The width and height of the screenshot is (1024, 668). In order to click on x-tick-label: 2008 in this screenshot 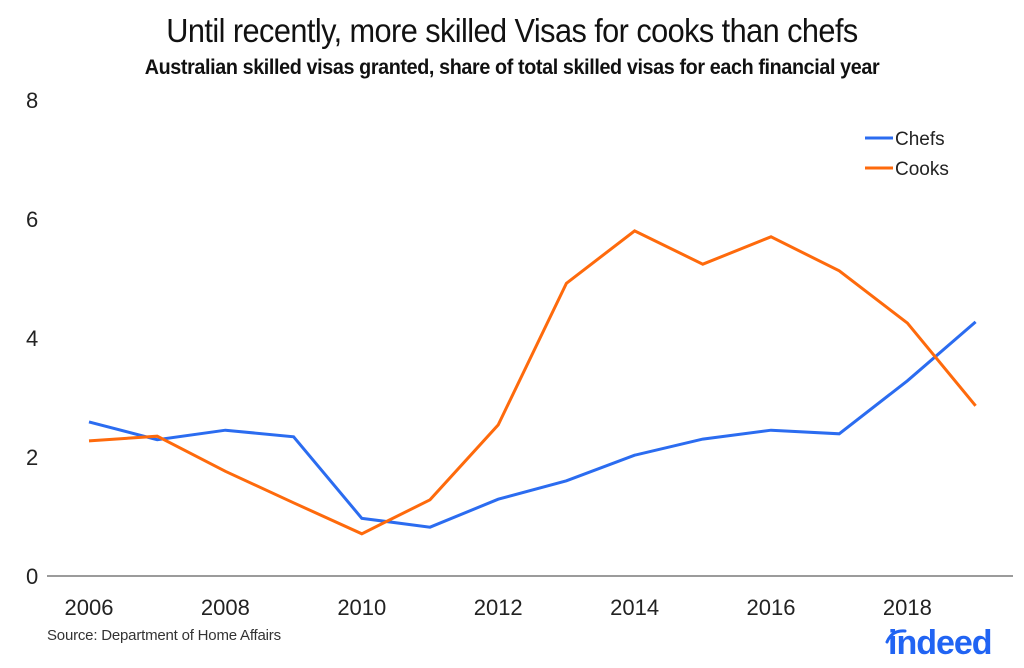, I will do `click(225, 607)`.